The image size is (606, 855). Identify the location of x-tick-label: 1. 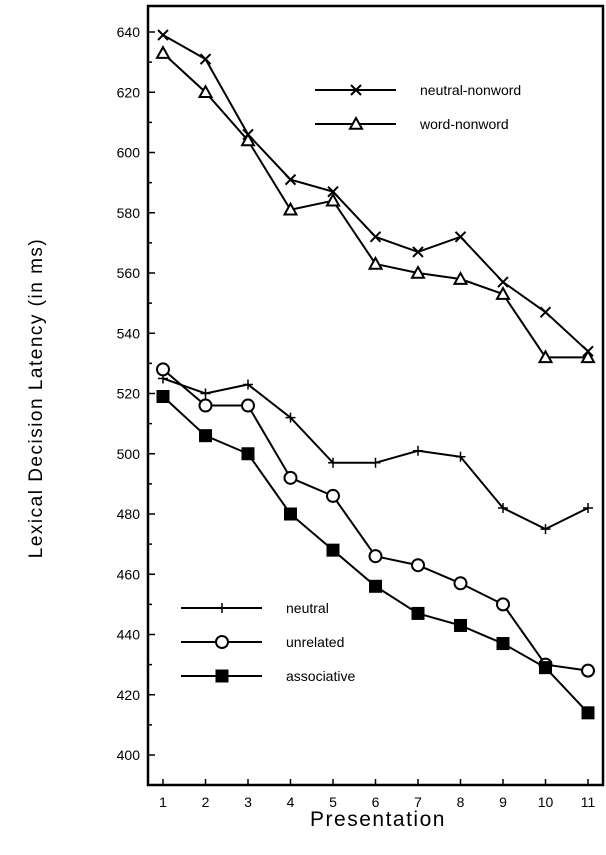
(163, 802).